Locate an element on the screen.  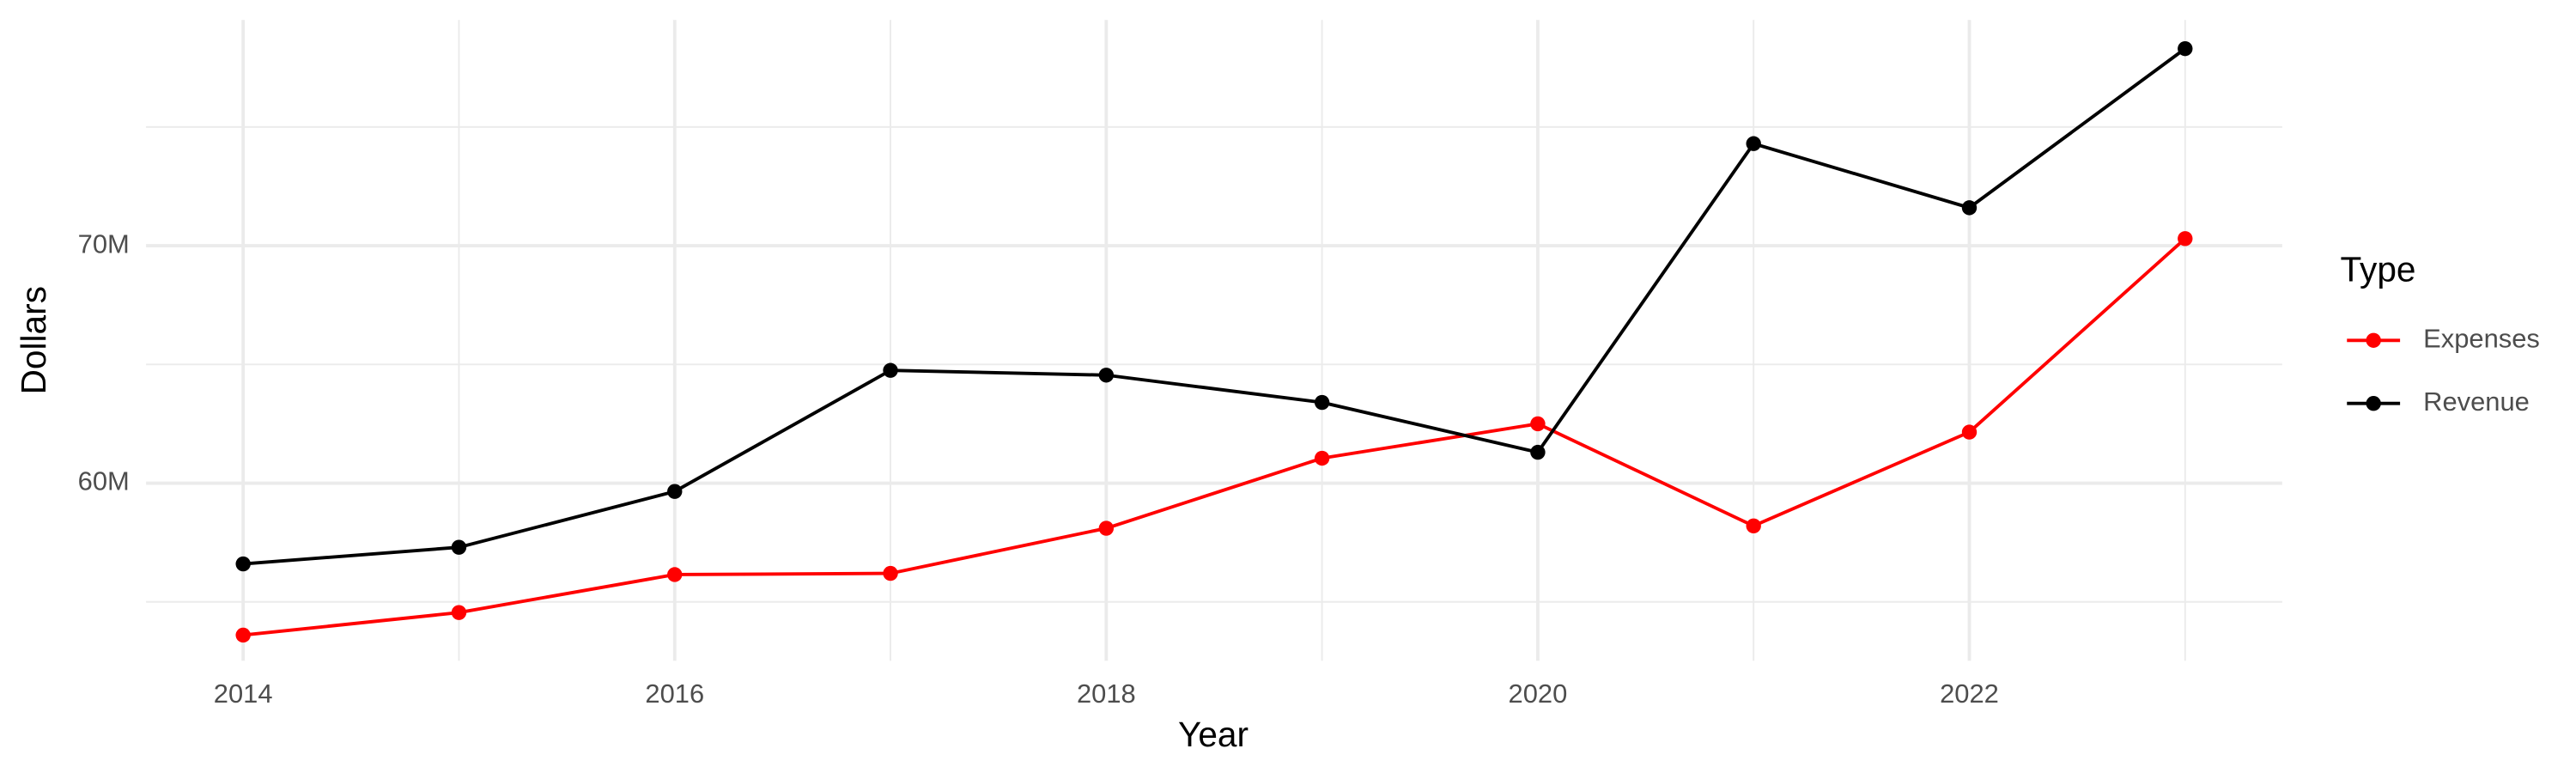
x-tick-label: 2018 is located at coordinates (1107, 694).